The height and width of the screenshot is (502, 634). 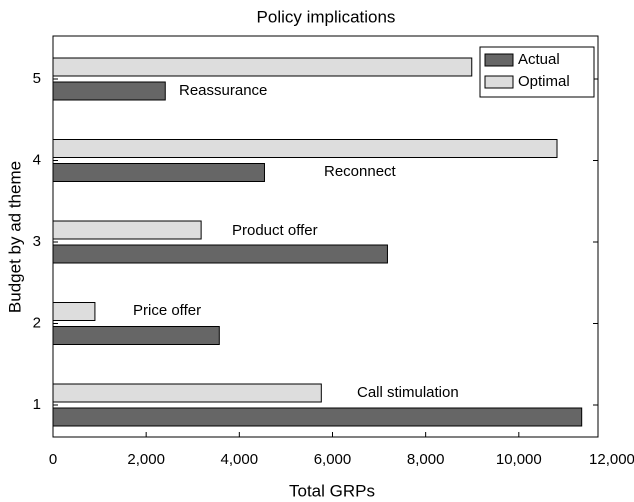 What do you see at coordinates (408, 392) in the screenshot?
I see `theme-label: Call stimulation` at bounding box center [408, 392].